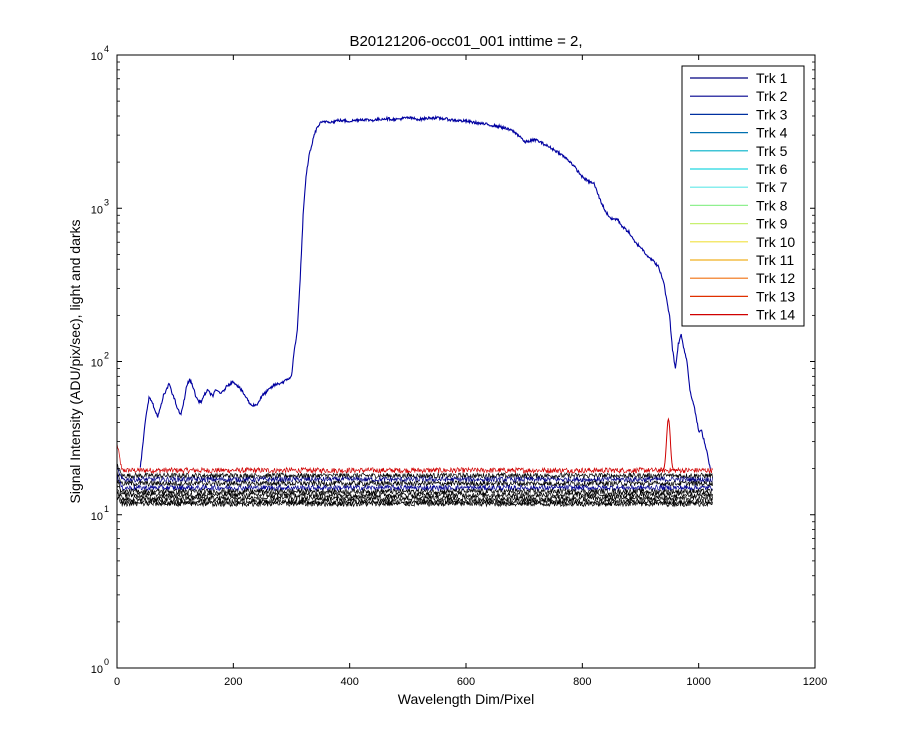 The width and height of the screenshot is (900, 750). Describe the element at coordinates (106, 202) in the screenshot. I see `y-tick-exponent: 3` at that location.